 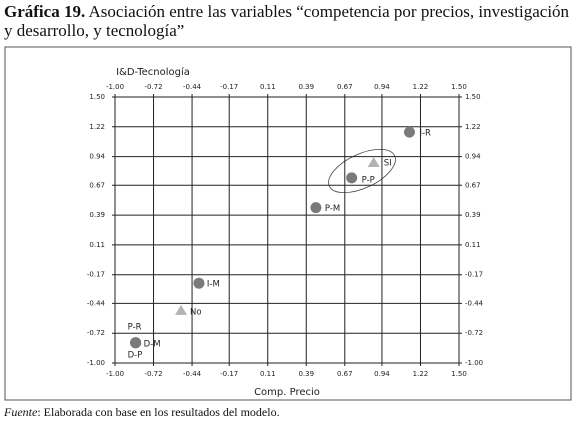 I want to click on point-label: P-P, so click(x=368, y=180).